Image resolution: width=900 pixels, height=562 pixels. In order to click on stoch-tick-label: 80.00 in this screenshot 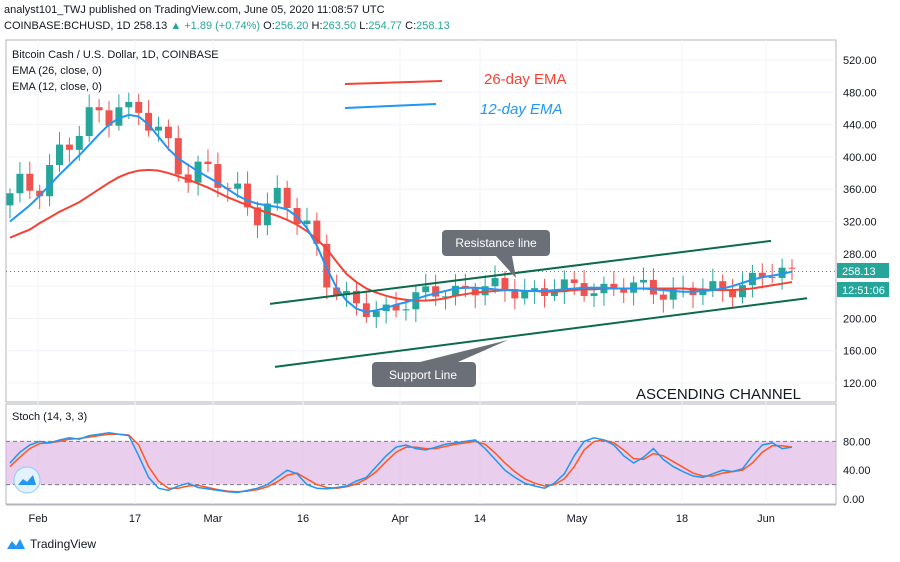, I will do `click(857, 442)`.